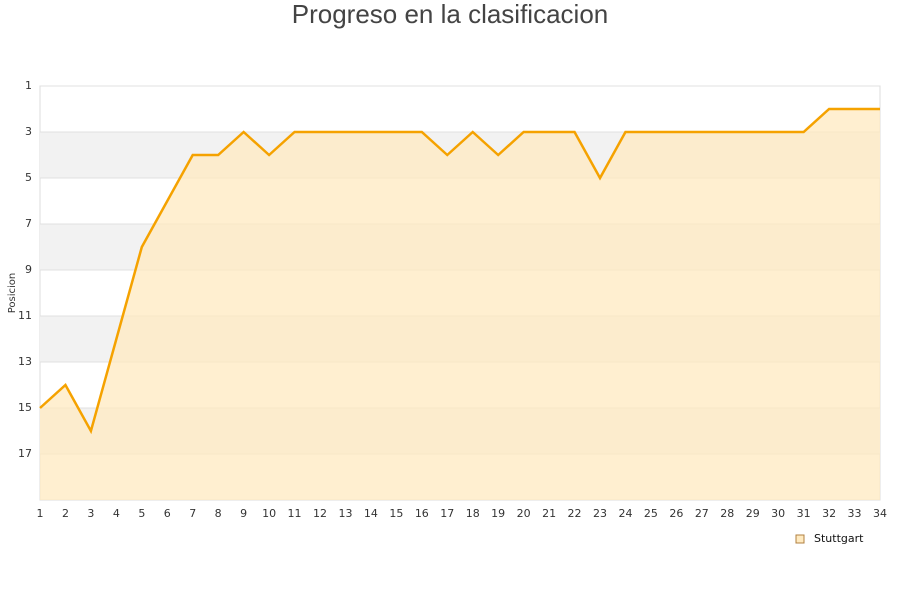  I want to click on x-tick-label: 12, so click(320, 513).